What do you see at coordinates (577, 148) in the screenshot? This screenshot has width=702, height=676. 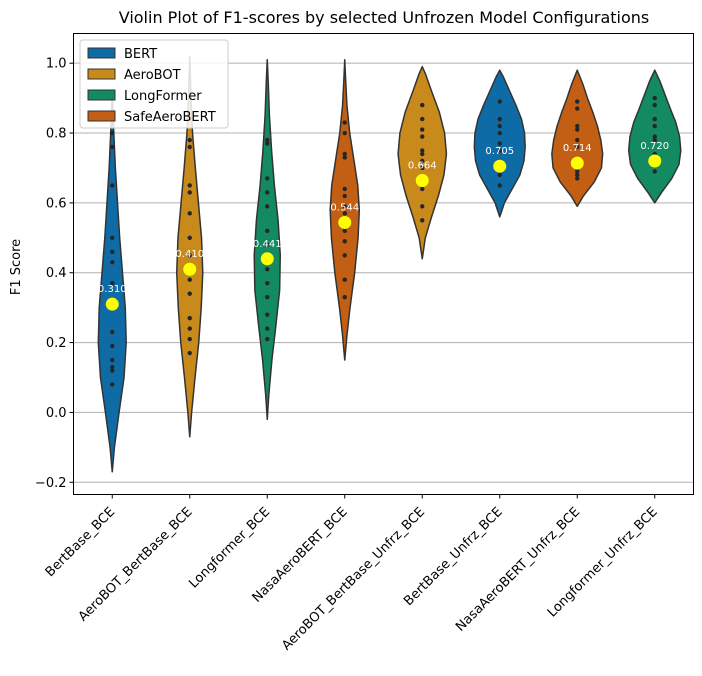 I see `mean-label: 0.714` at bounding box center [577, 148].